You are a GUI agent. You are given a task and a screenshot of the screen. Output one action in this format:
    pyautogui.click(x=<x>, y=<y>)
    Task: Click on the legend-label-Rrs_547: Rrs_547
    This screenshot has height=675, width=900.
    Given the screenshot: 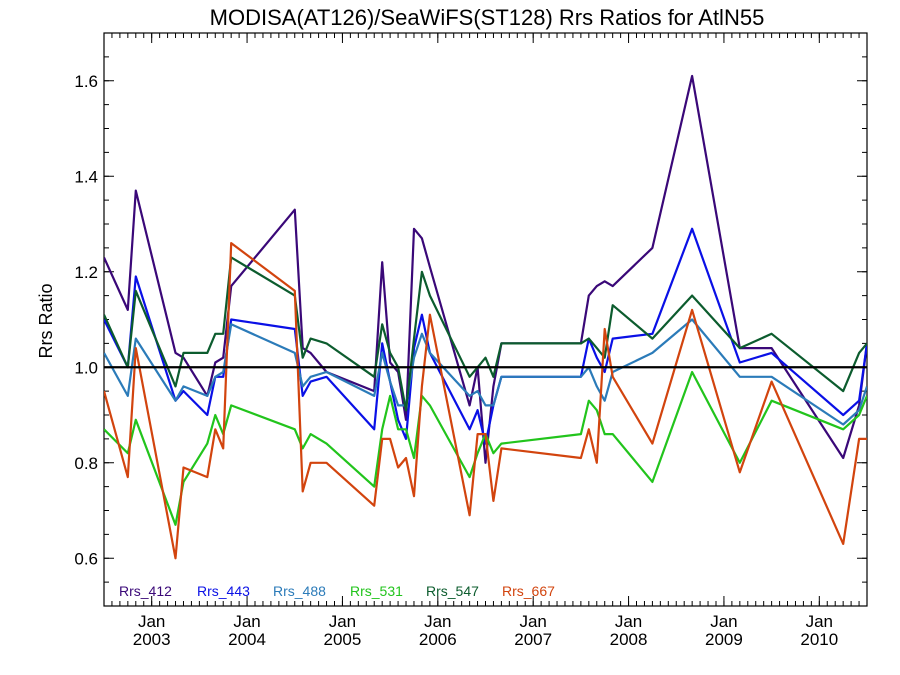 What is the action you would take?
    pyautogui.click(x=452, y=591)
    